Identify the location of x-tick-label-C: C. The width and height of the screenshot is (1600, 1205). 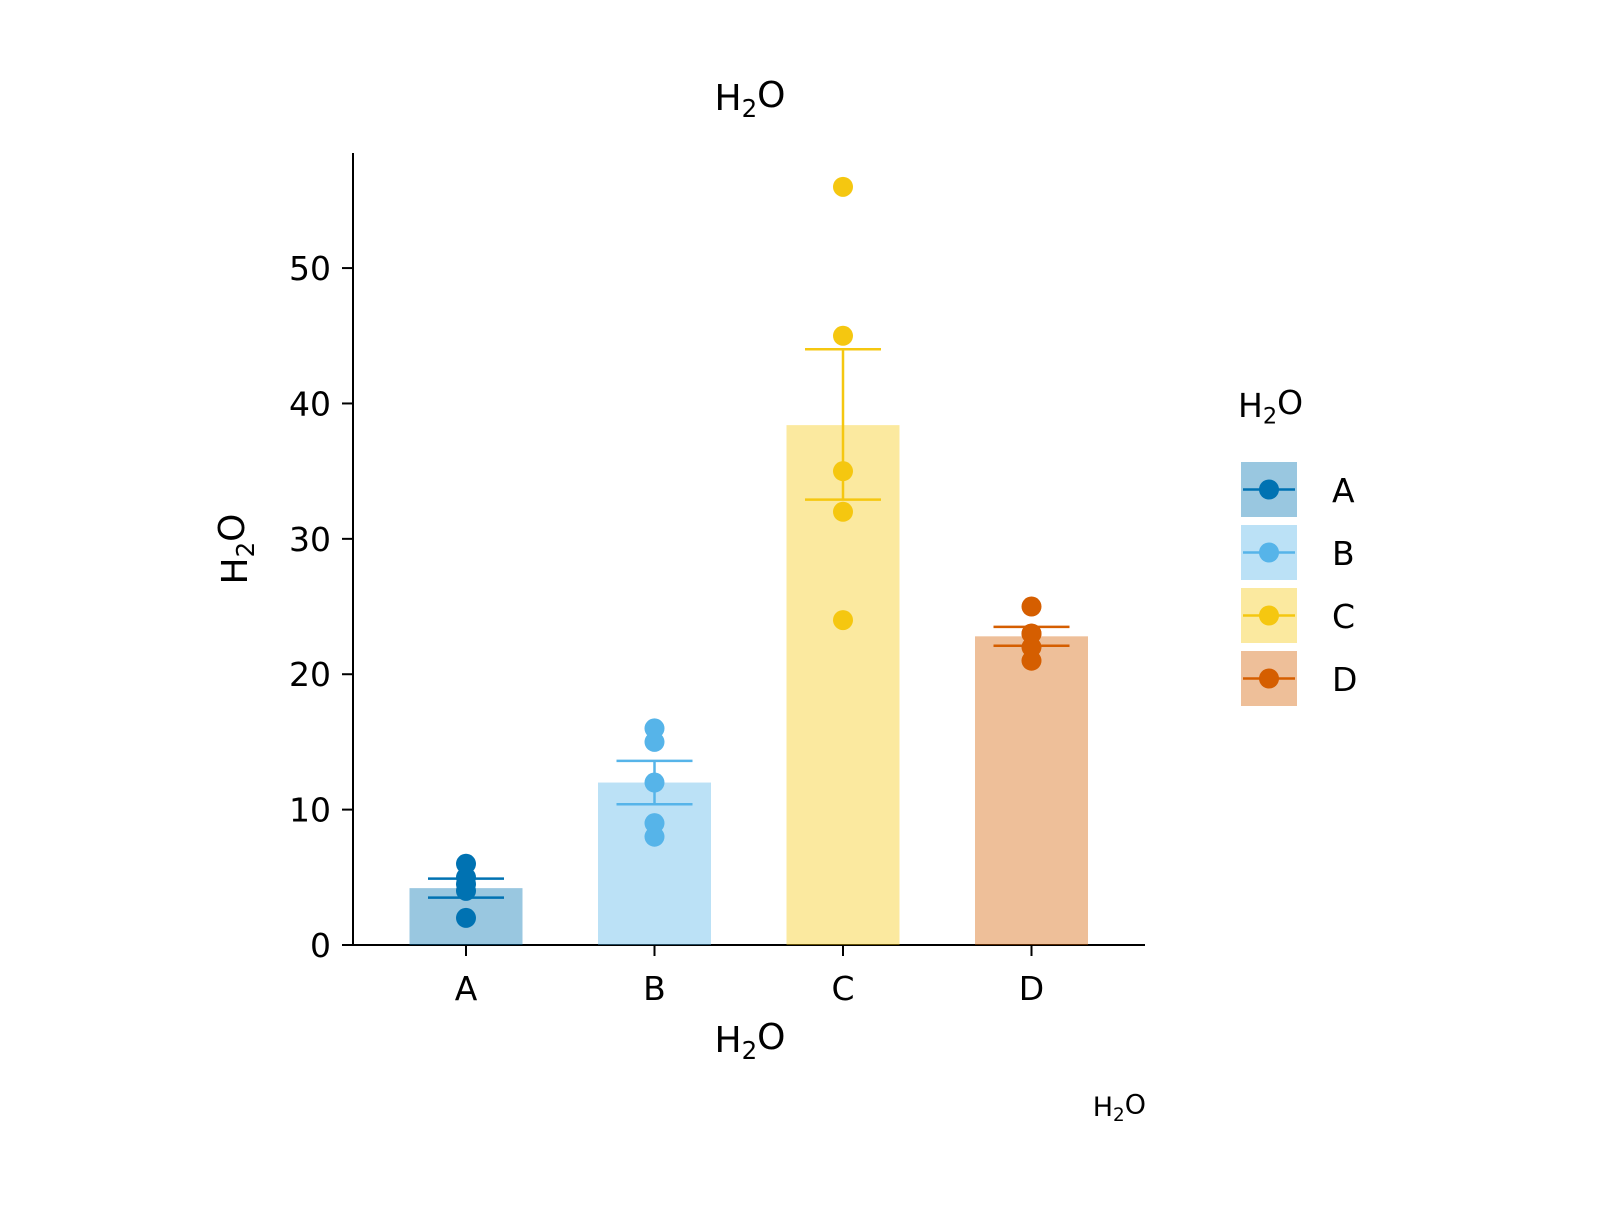
(842, 988).